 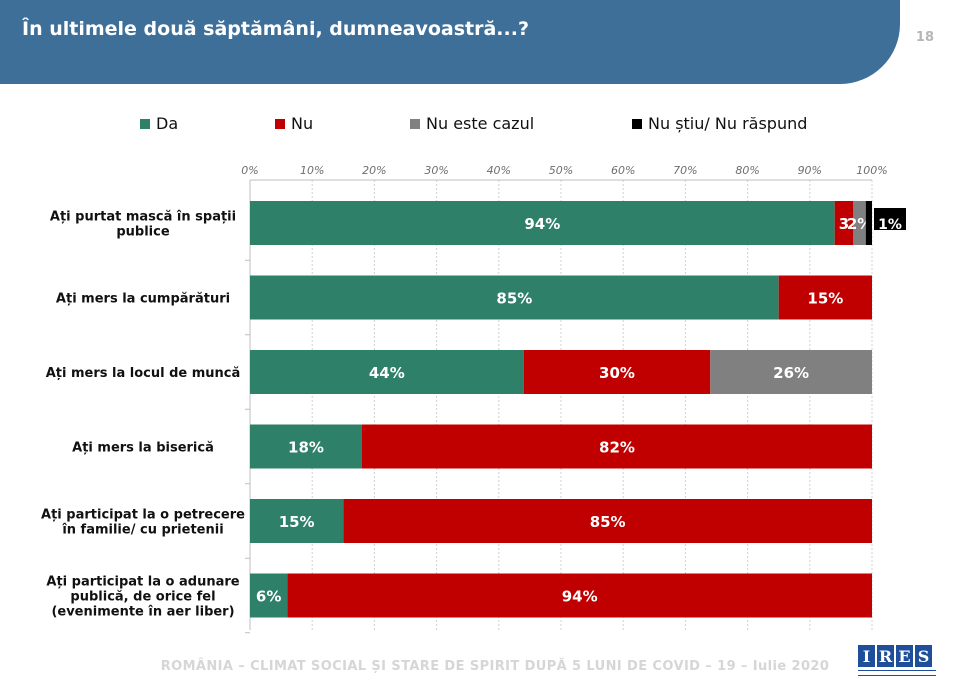 What do you see at coordinates (415, 123) in the screenshot?
I see `legend-swatch-nu-este-cazul` at bounding box center [415, 123].